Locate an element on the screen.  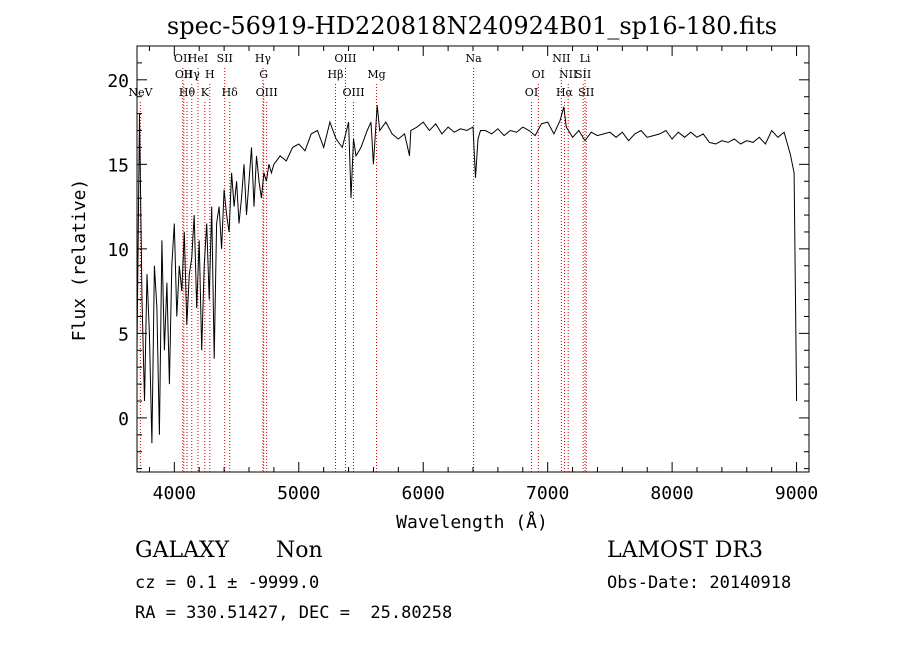
survey-name: LAMOST DR3 is located at coordinates (685, 550).